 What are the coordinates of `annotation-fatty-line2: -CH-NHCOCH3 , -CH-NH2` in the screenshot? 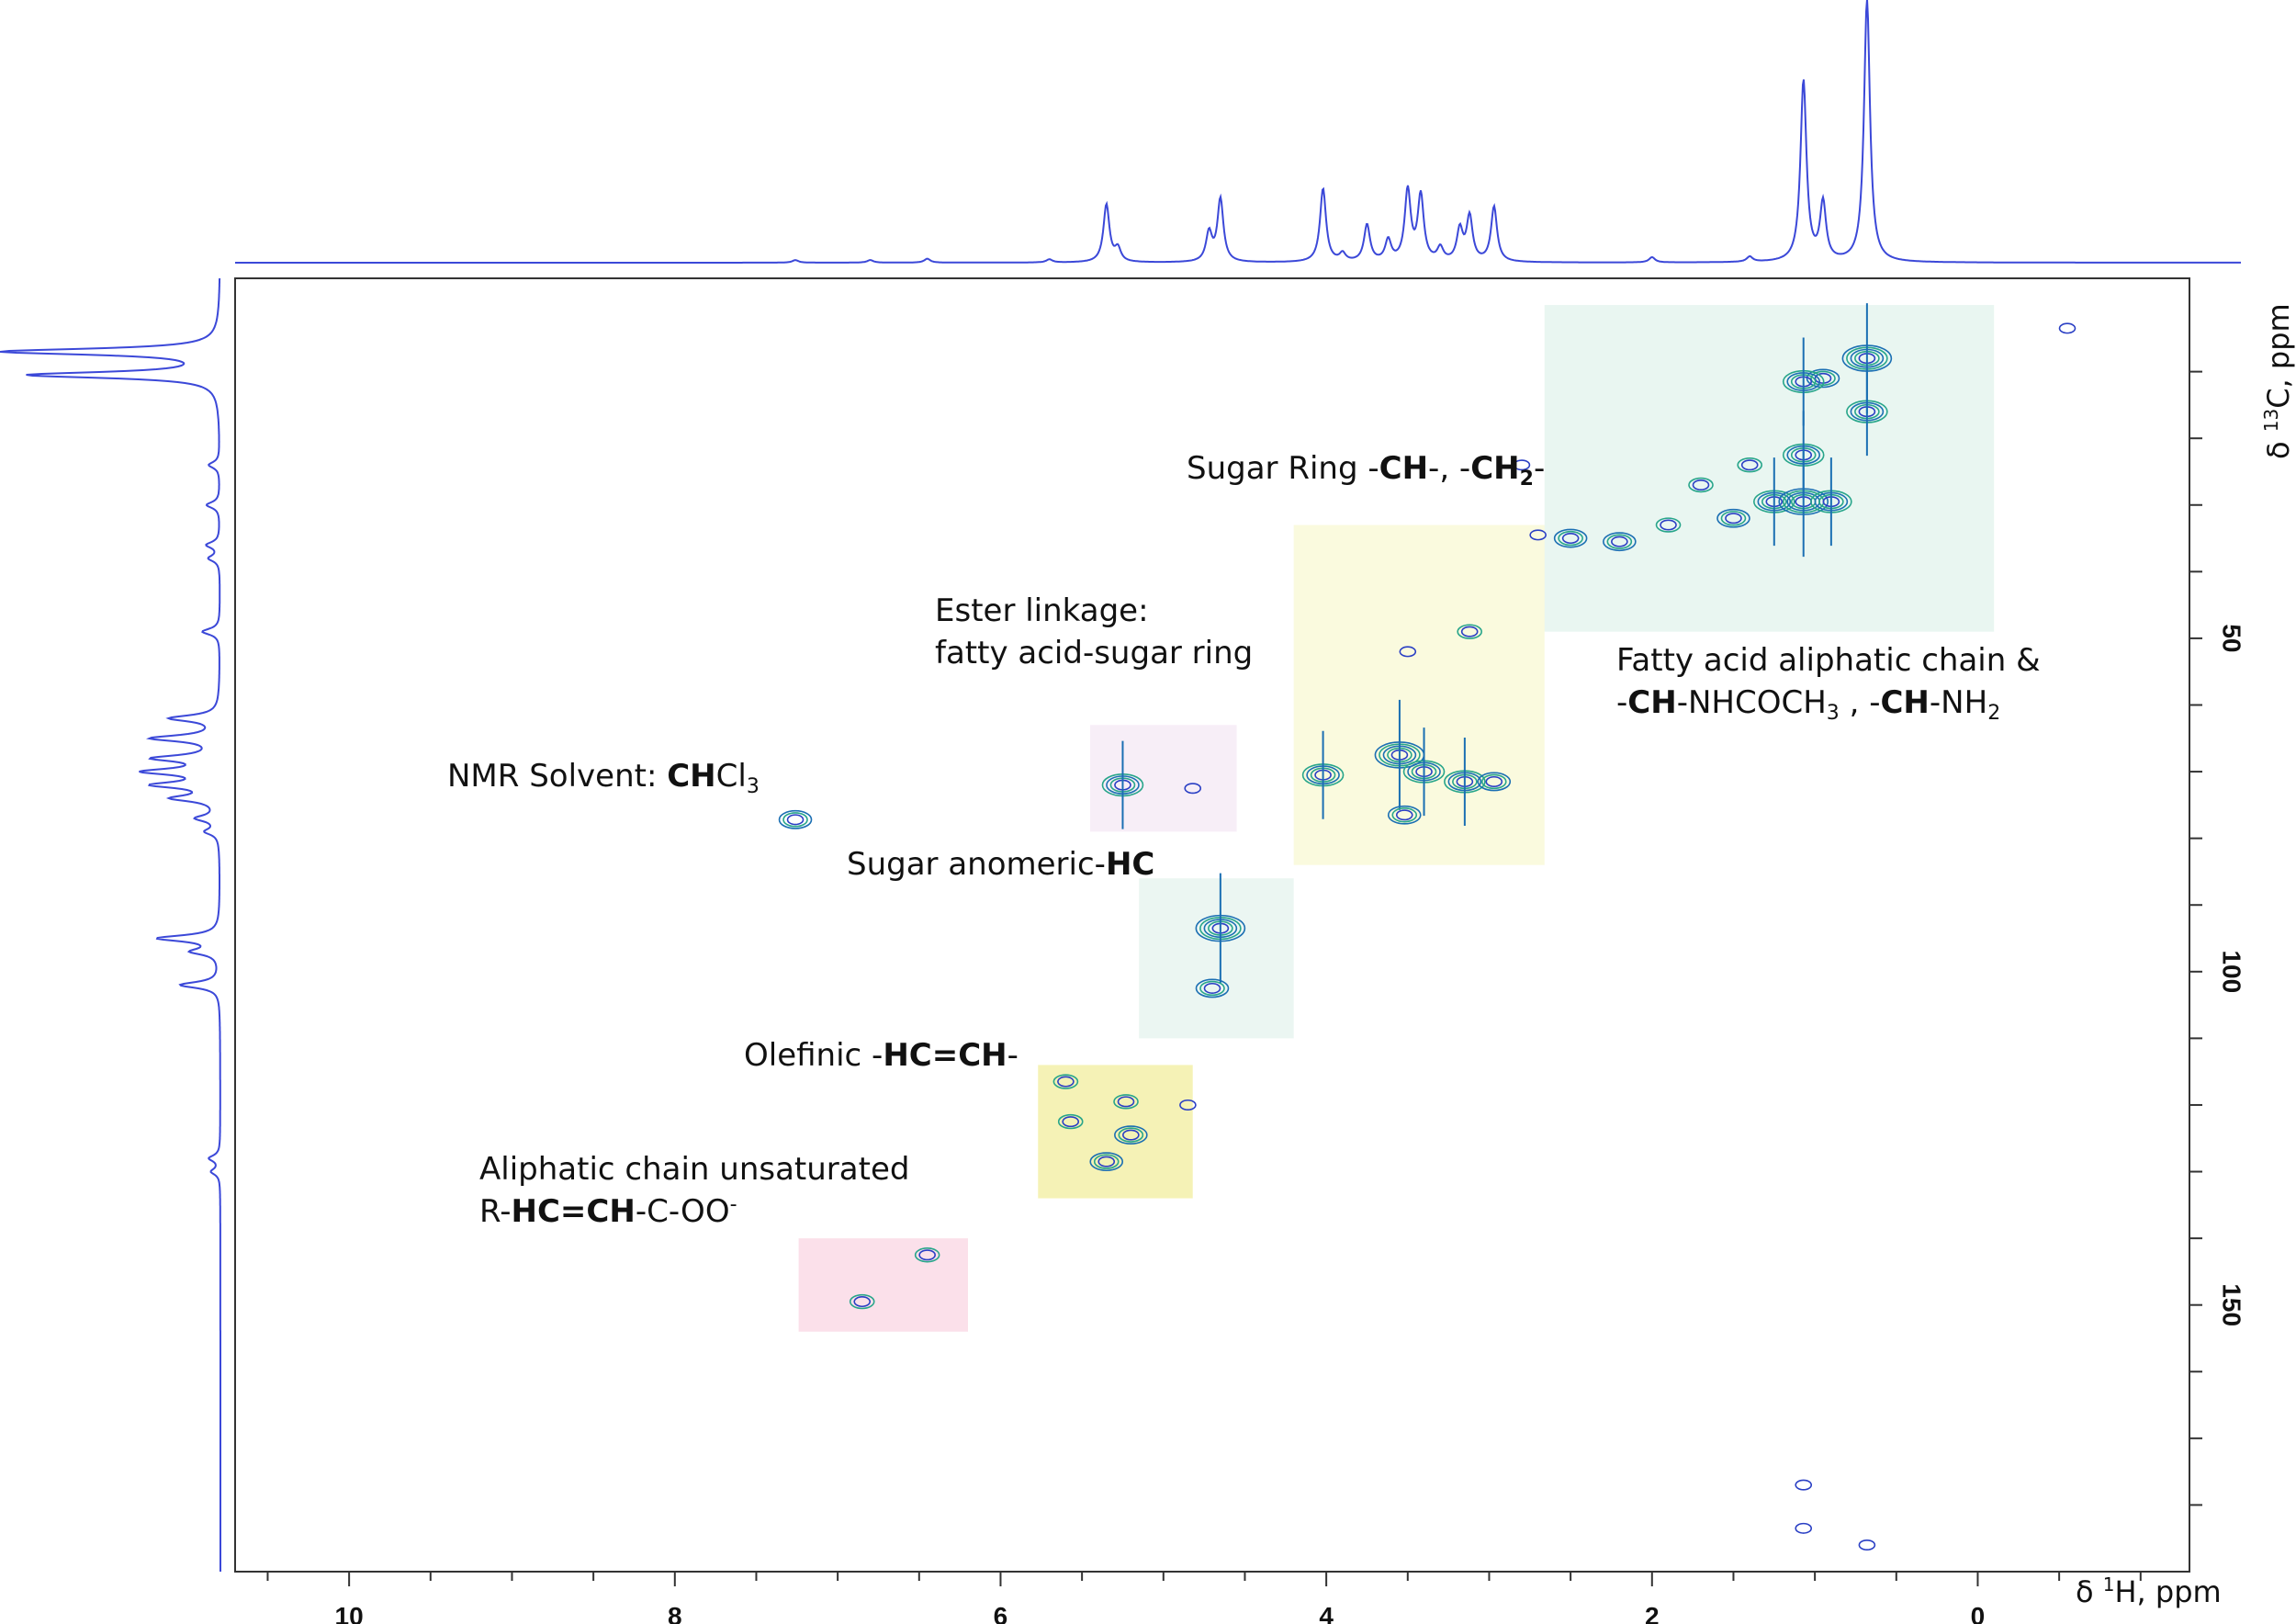 It's located at (1828, 705).